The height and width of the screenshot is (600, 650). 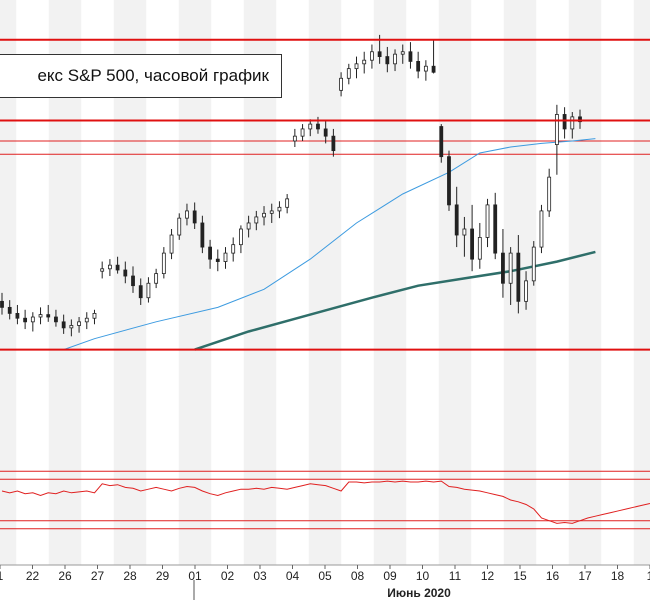 I want to click on x-tick-label: 26, so click(x=65, y=576).